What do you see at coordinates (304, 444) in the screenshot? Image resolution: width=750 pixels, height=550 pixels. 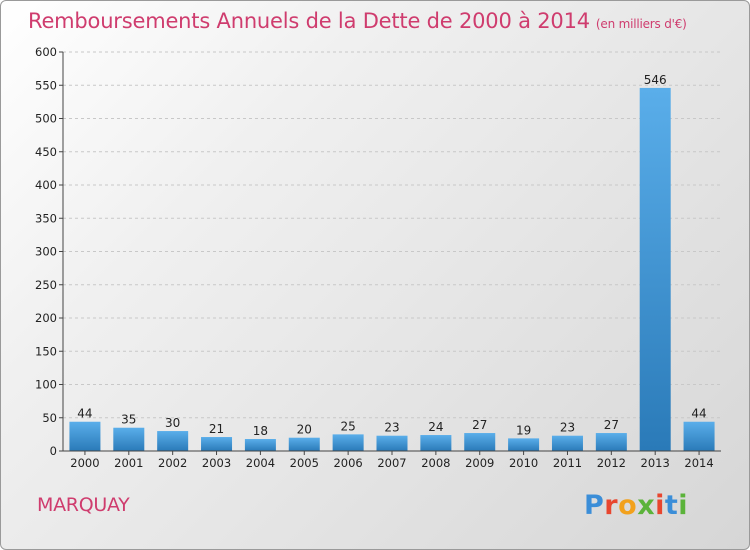 I see `bar-2005` at bounding box center [304, 444].